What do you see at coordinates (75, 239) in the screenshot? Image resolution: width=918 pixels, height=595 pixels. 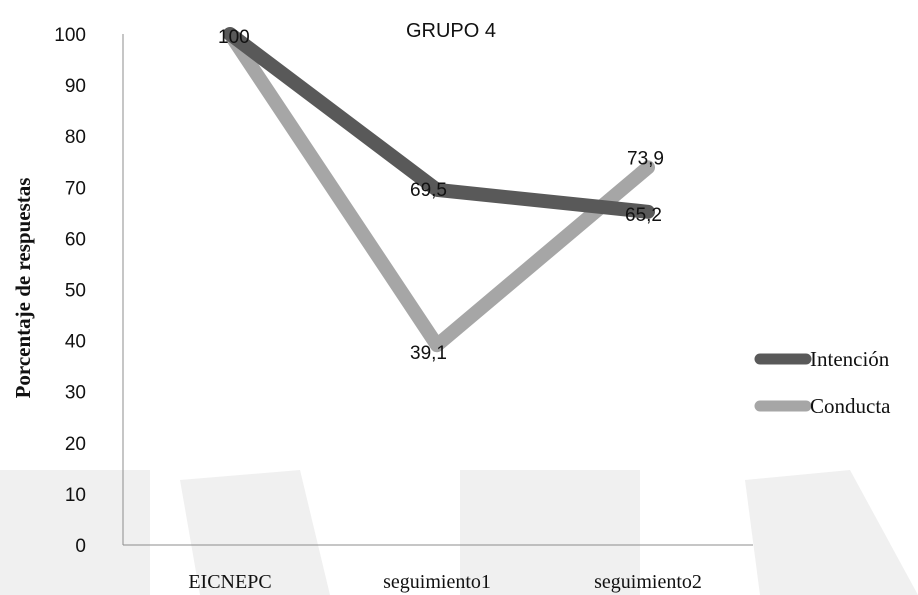 I see `y-tick-label: 60` at bounding box center [75, 239].